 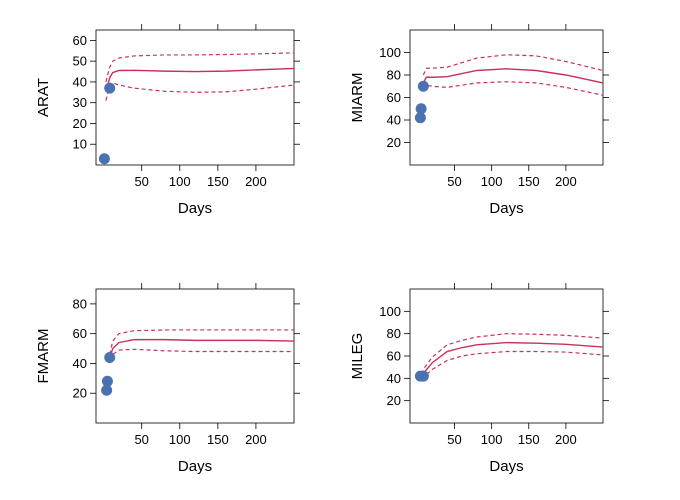 I want to click on fitted-line-fmarm, so click(x=202, y=348).